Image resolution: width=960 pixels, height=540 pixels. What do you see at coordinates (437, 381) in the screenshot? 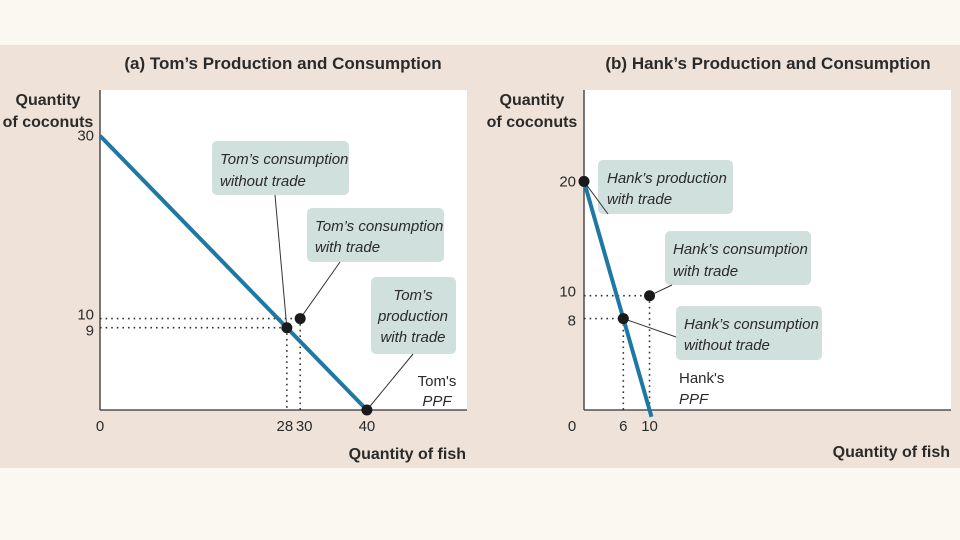
I see `panel-a-ppf-label-line1: Tom's` at bounding box center [437, 381].